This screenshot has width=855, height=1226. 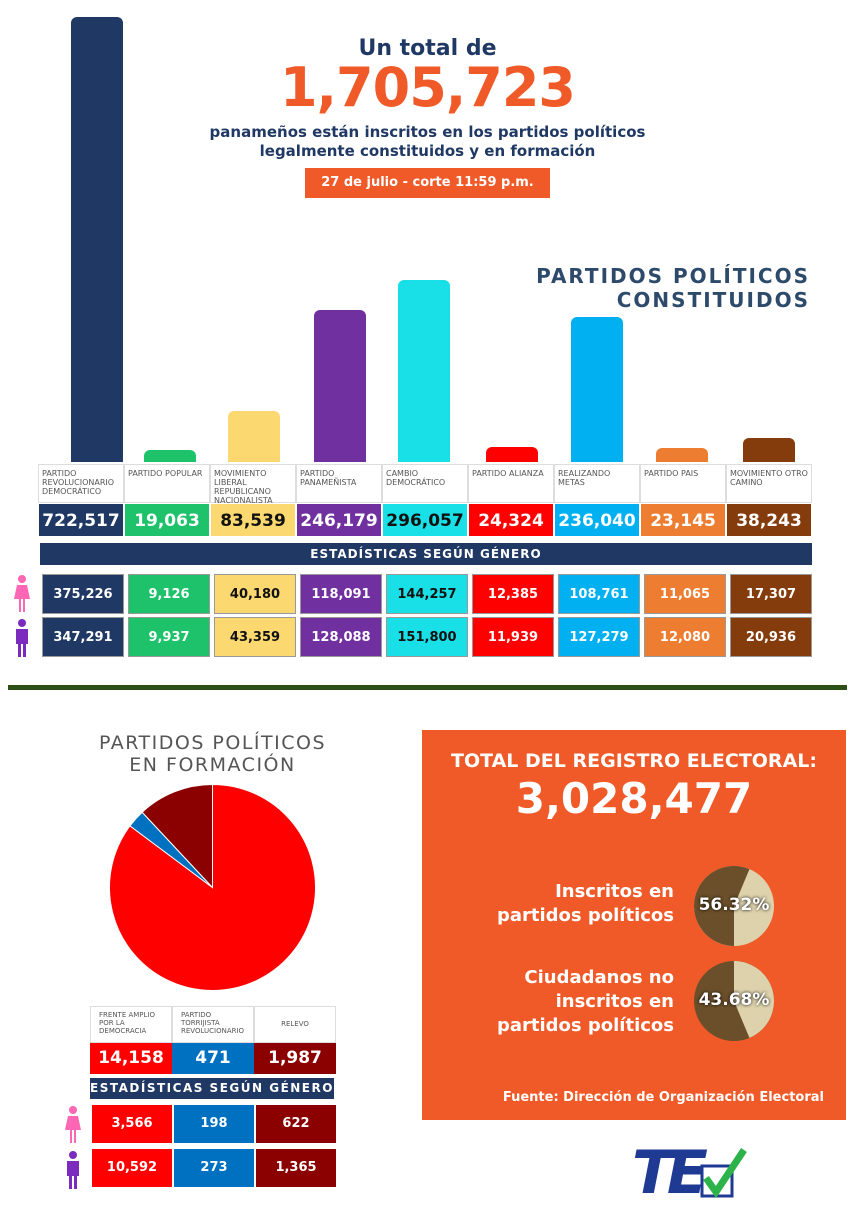 I want to click on party-label: RELEVO, so click(x=295, y=1024).